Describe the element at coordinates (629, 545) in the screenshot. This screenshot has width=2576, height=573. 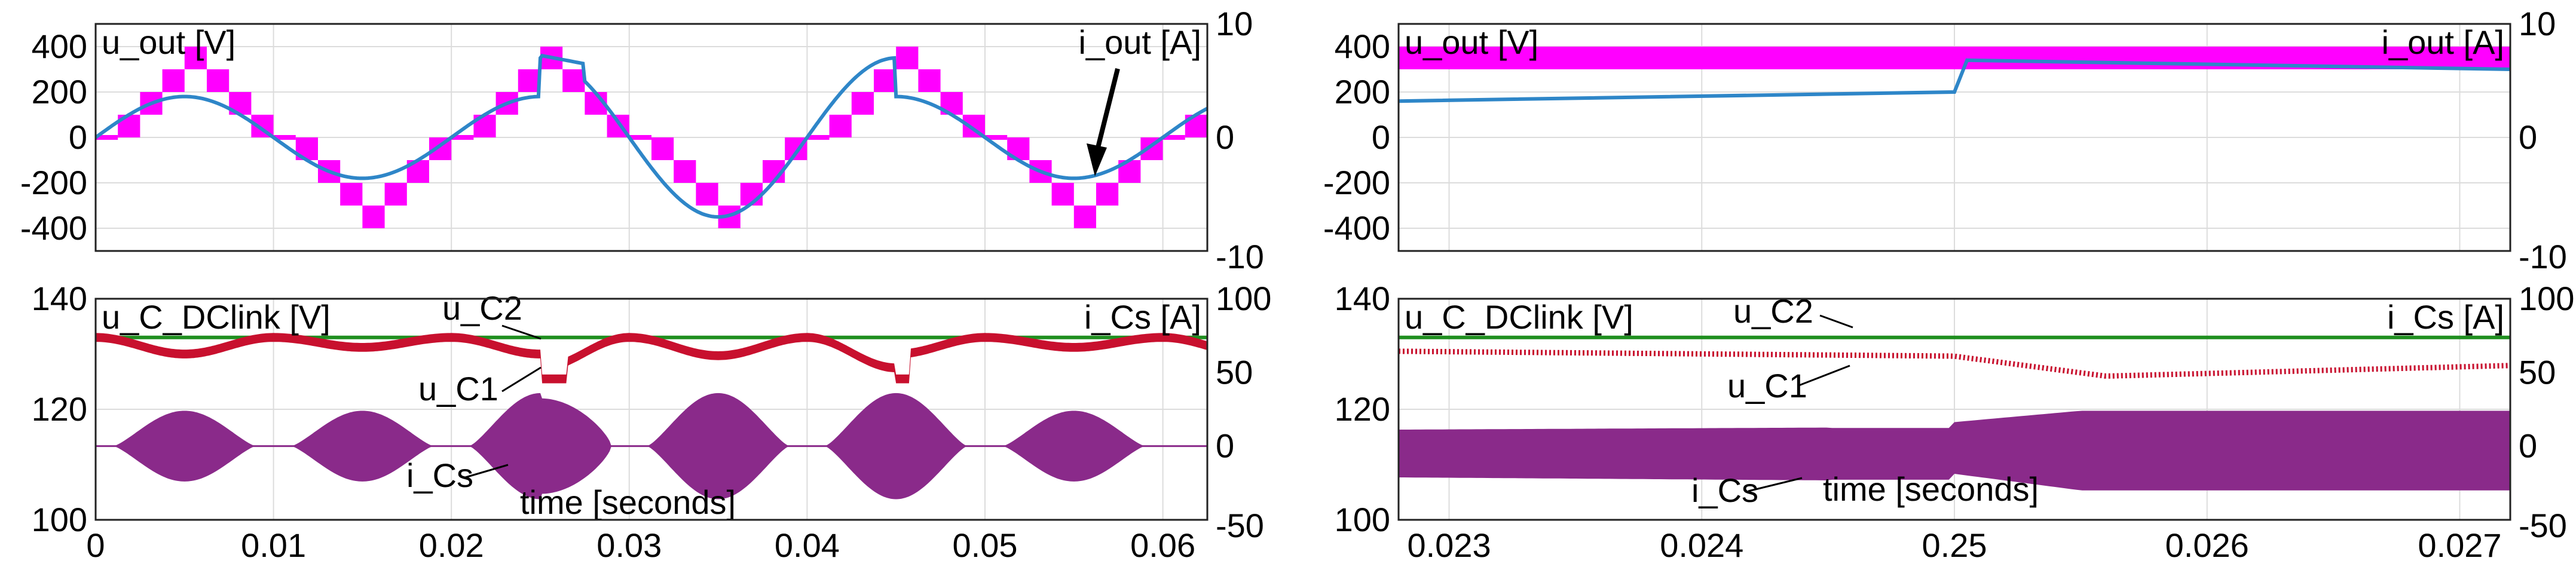
I see `xtick-label: 0.03` at that location.